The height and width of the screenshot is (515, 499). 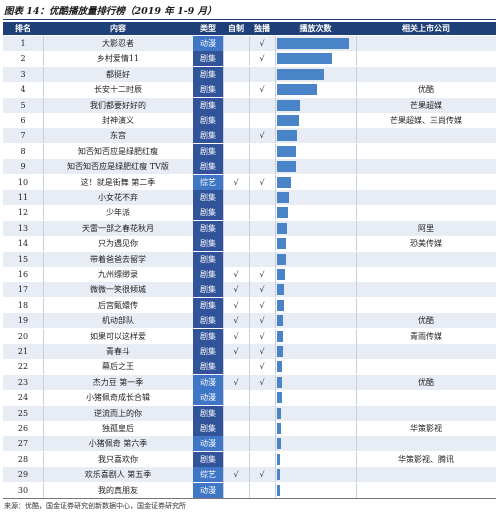 What do you see at coordinates (23, 290) in the screenshot?
I see `rank-cell: 17` at bounding box center [23, 290].